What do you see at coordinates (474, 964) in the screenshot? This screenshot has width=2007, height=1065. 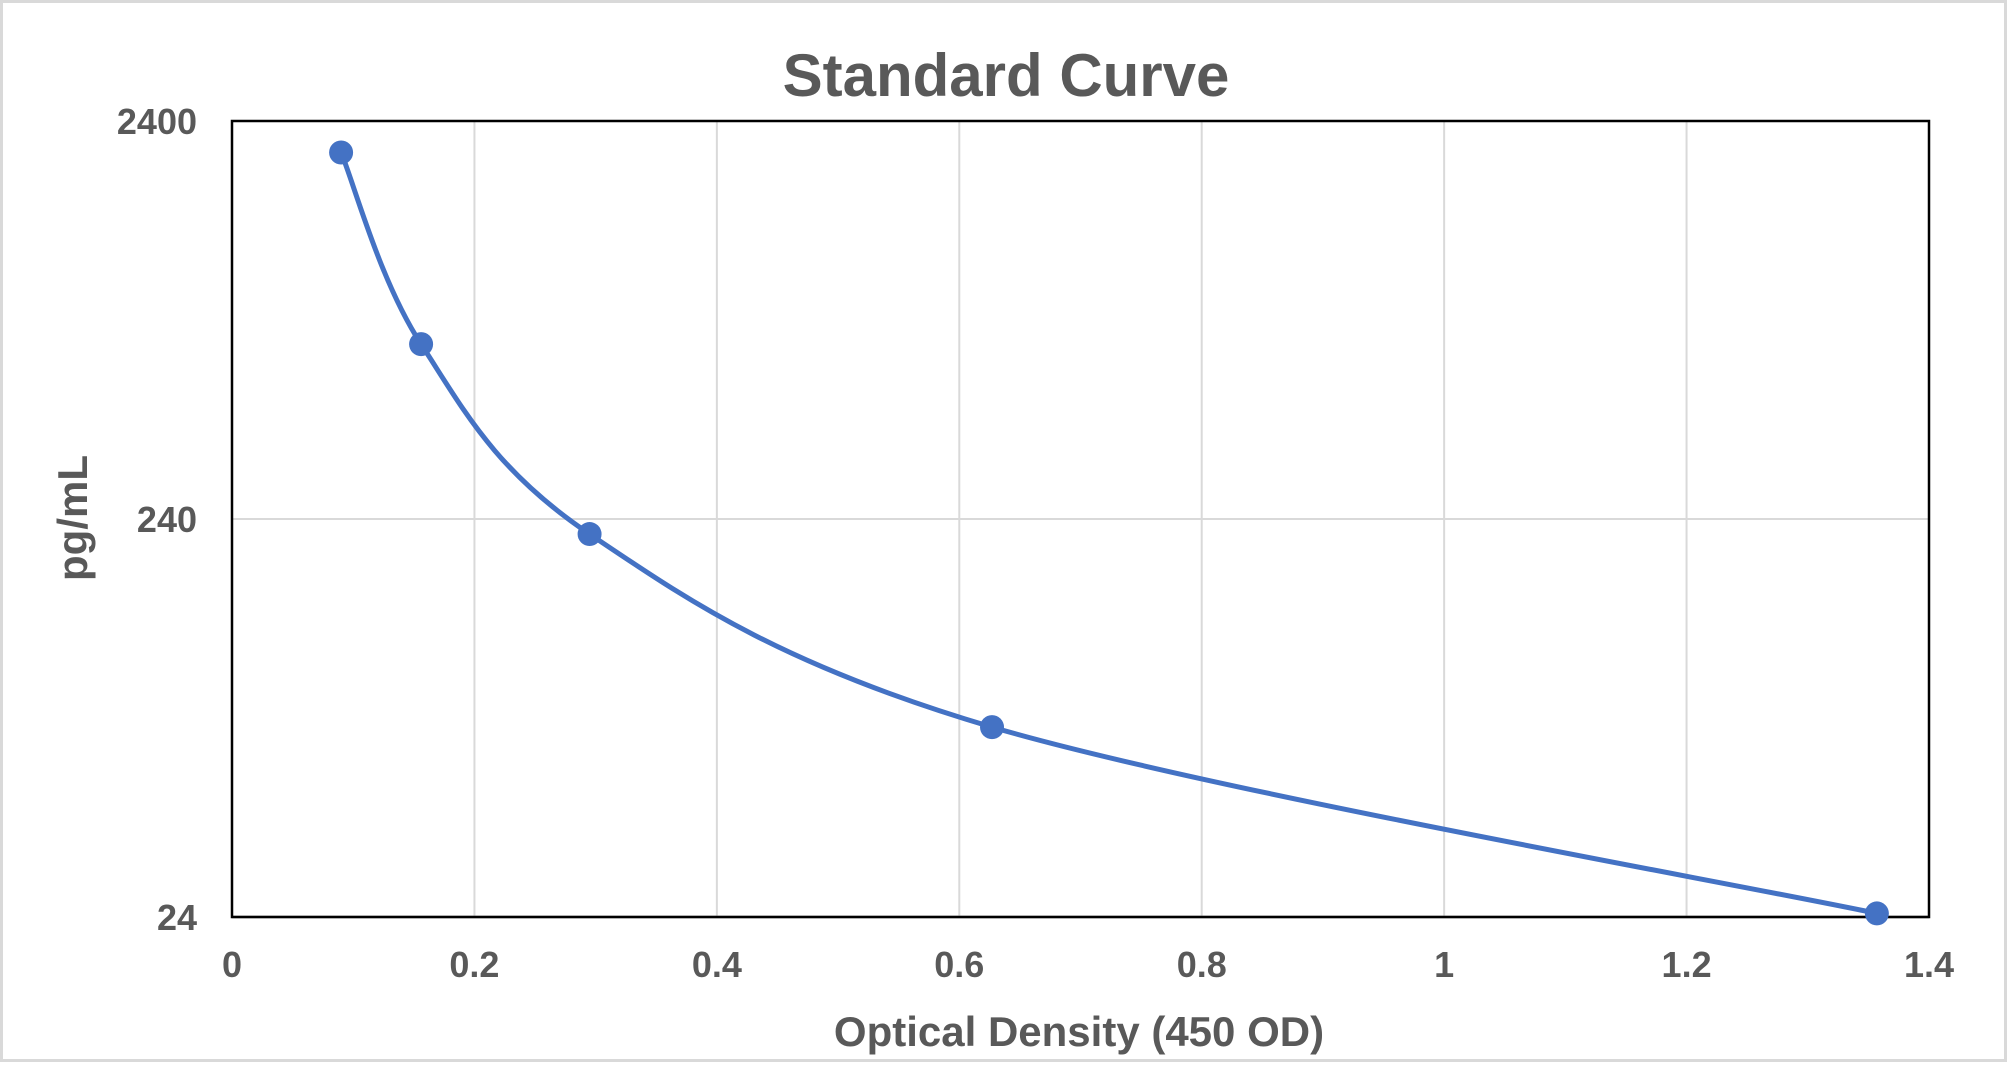 I see `x-tick-label: 0.2` at bounding box center [474, 964].